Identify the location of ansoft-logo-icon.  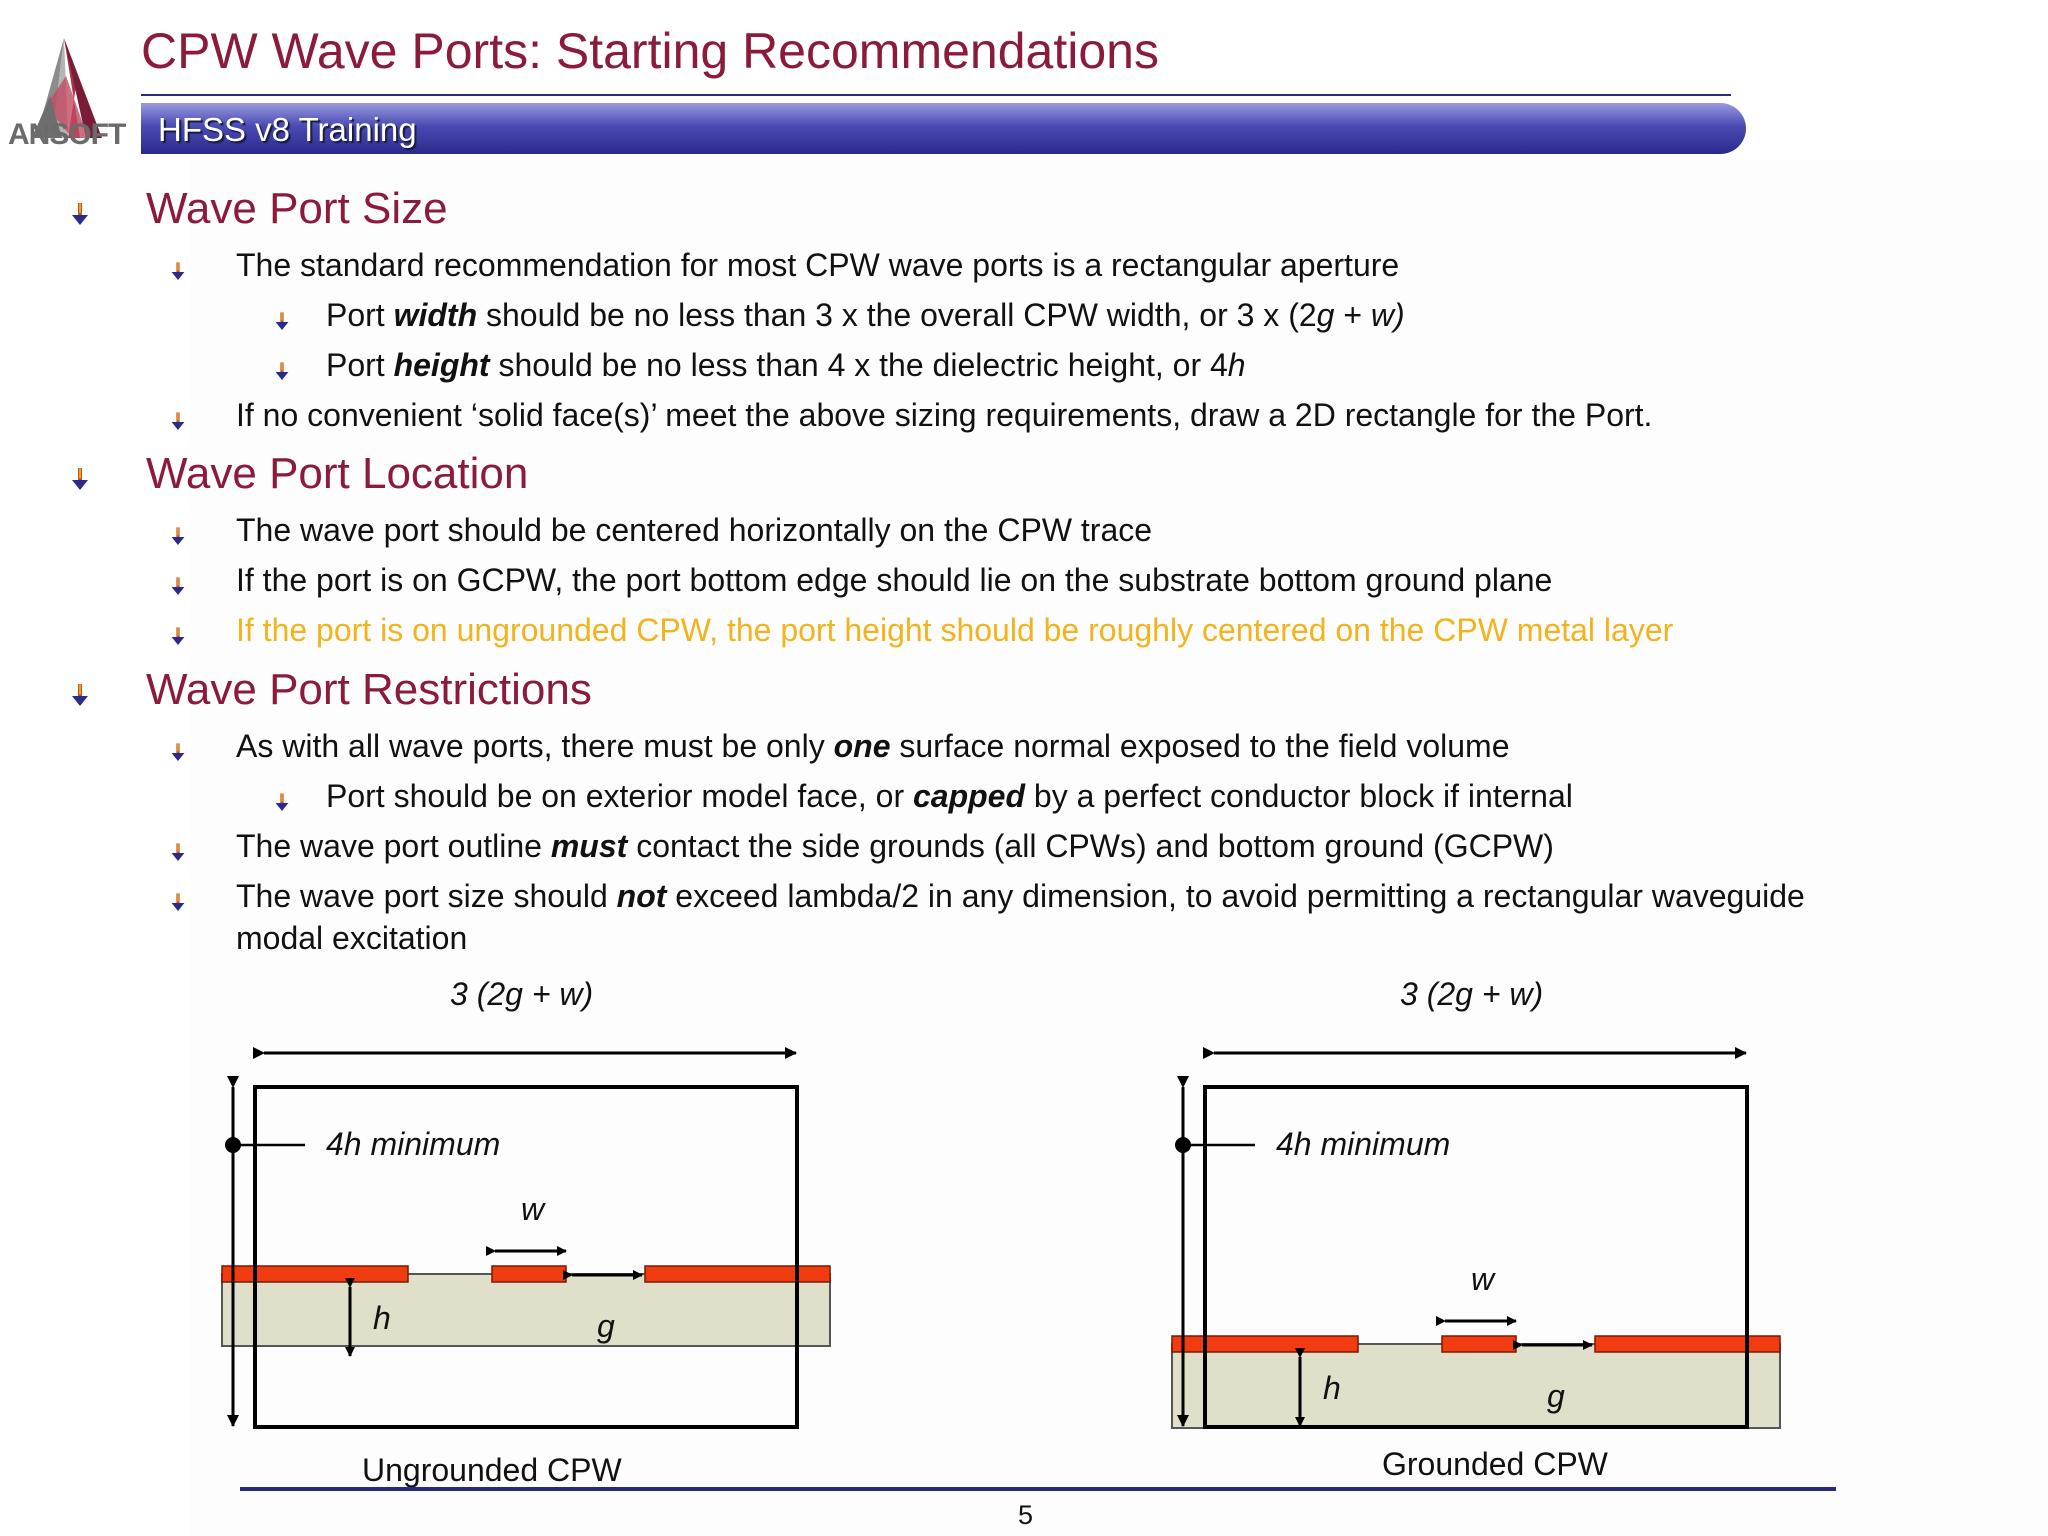
(67, 88).